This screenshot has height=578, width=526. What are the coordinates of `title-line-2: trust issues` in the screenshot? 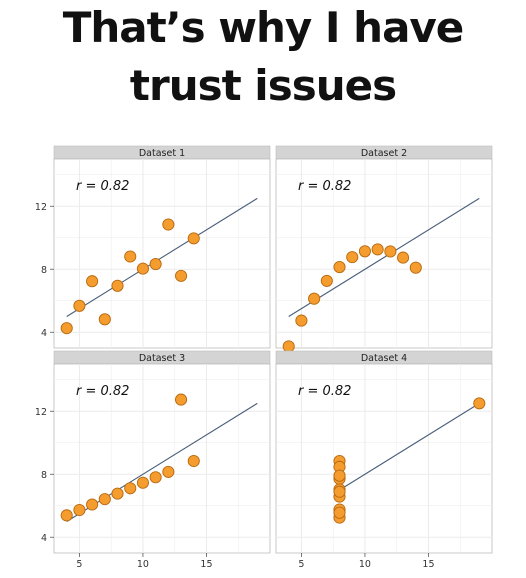 It's located at (263, 85).